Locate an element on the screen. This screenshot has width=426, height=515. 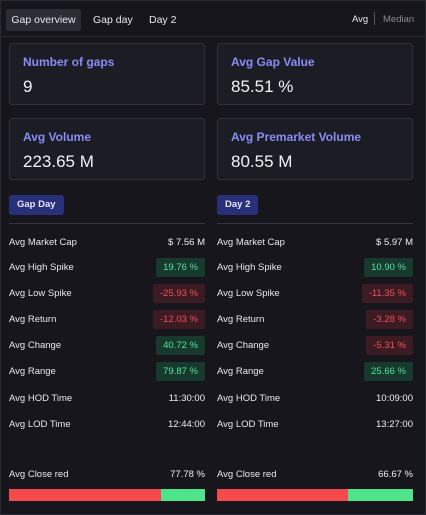
close-red-row: Avg Close red 77.78 % is located at coordinates (107, 475).